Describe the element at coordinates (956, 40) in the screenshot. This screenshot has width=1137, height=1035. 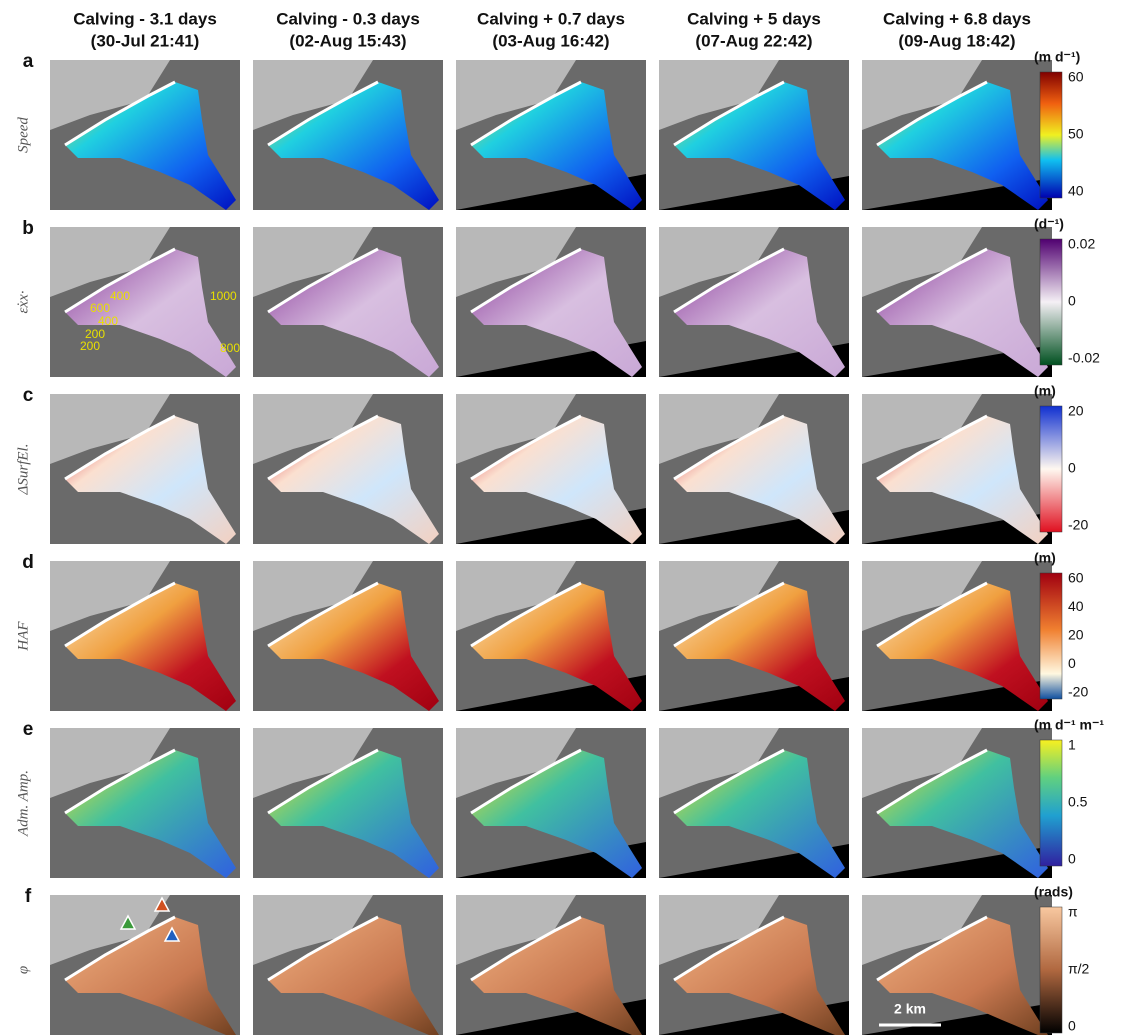
I see `column-subtitle: (09-Aug 18:42)` at that location.